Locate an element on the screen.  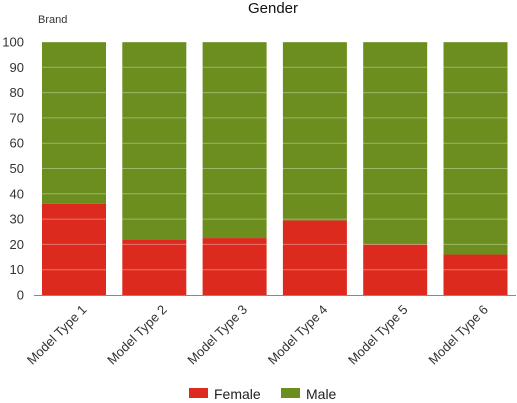
y-tick-label: 30 is located at coordinates (17, 219).